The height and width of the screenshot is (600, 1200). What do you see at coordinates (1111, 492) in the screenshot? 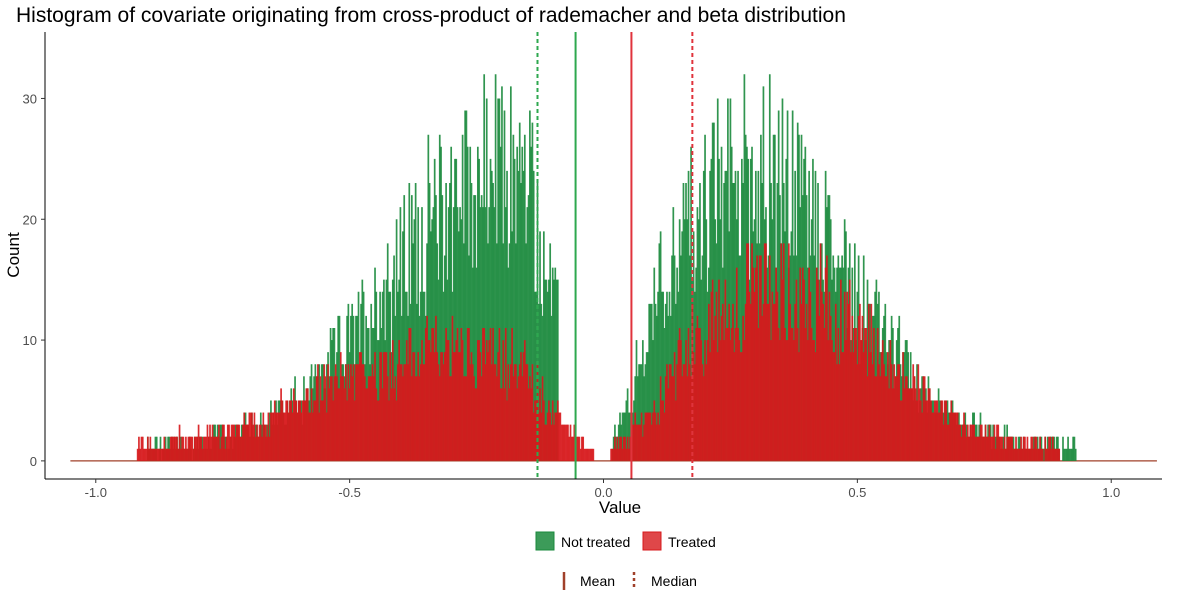
I see `x-tick-label: 1.0` at bounding box center [1111, 492].